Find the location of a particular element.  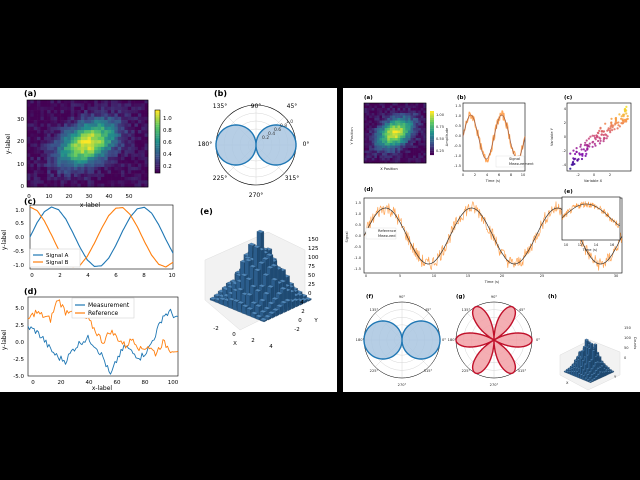

panel-c-ylabel: y-label is located at coordinates (4, 240).